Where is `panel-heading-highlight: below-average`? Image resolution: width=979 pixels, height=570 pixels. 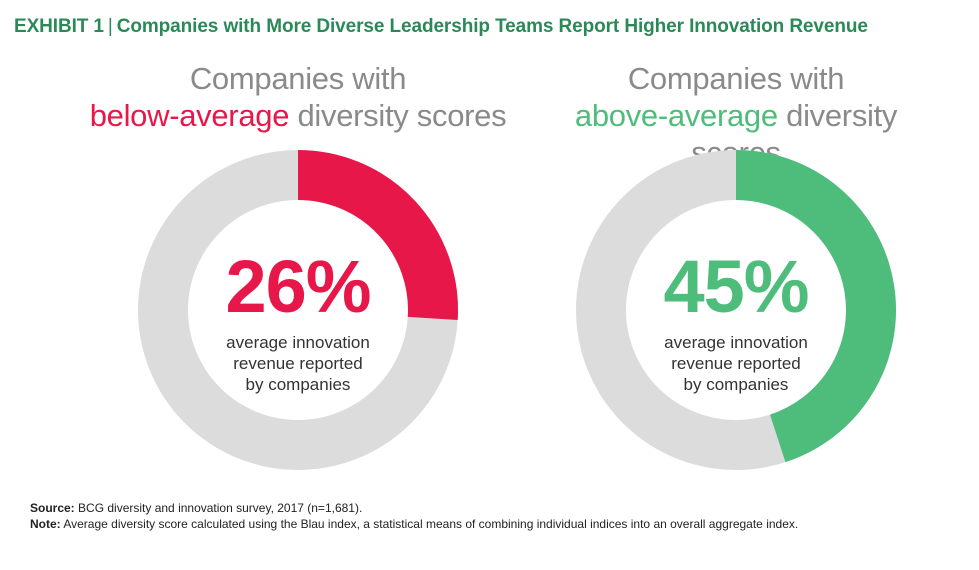 panel-heading-highlight: below-average is located at coordinates (189, 115).